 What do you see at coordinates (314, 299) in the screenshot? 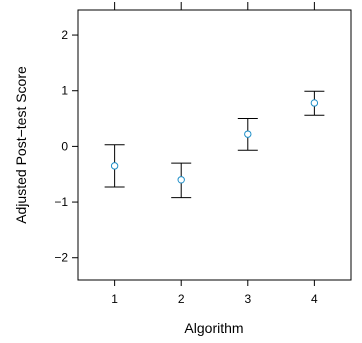
I see `x-tick-label: 4` at bounding box center [314, 299].